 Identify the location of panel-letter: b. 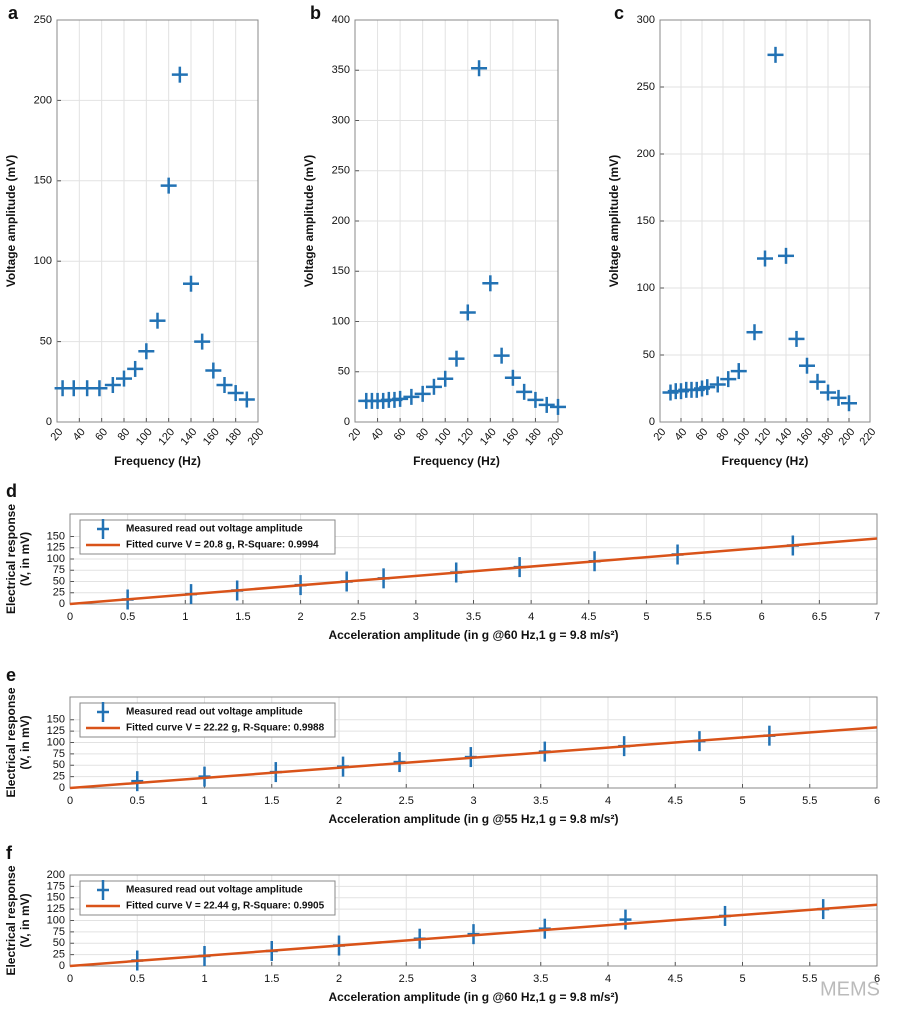
(315, 13).